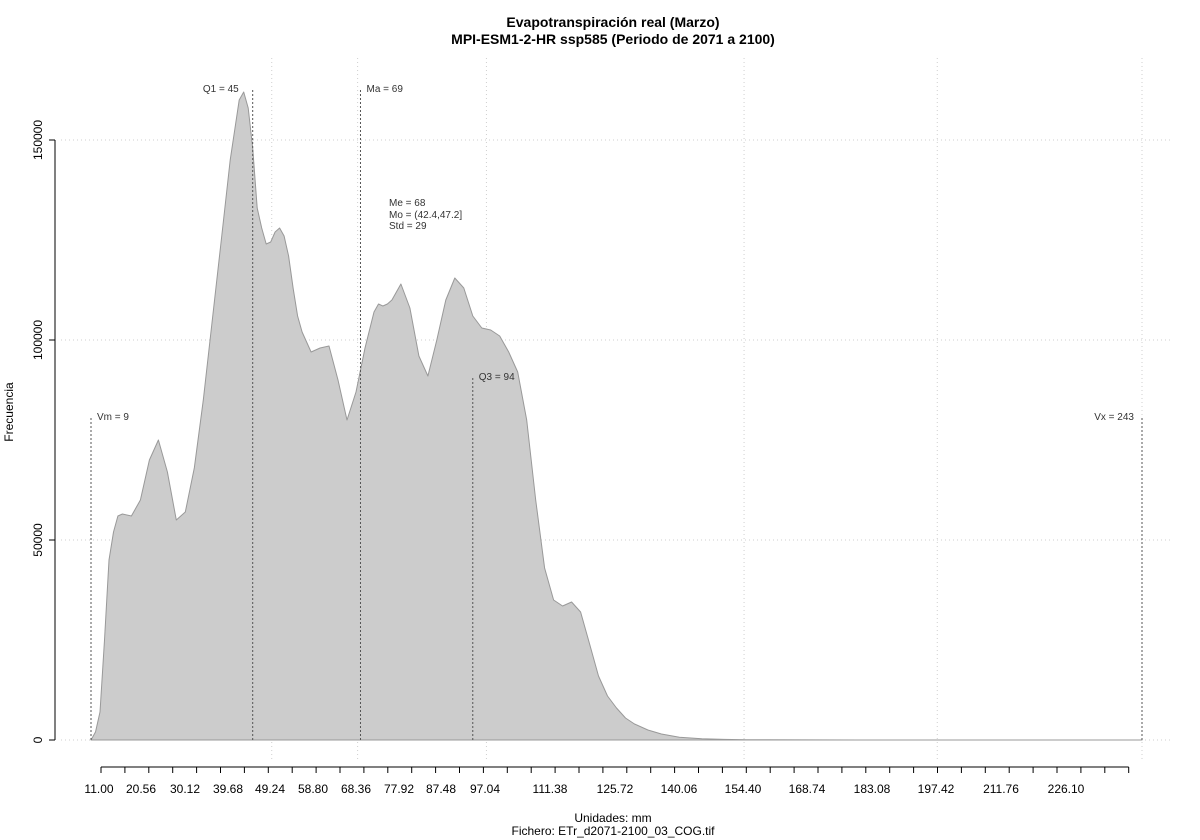 The height and width of the screenshot is (840, 1200). I want to click on file-caption: Fichero: ETr_d2071-2100_03_COG.tif, so click(614, 831).